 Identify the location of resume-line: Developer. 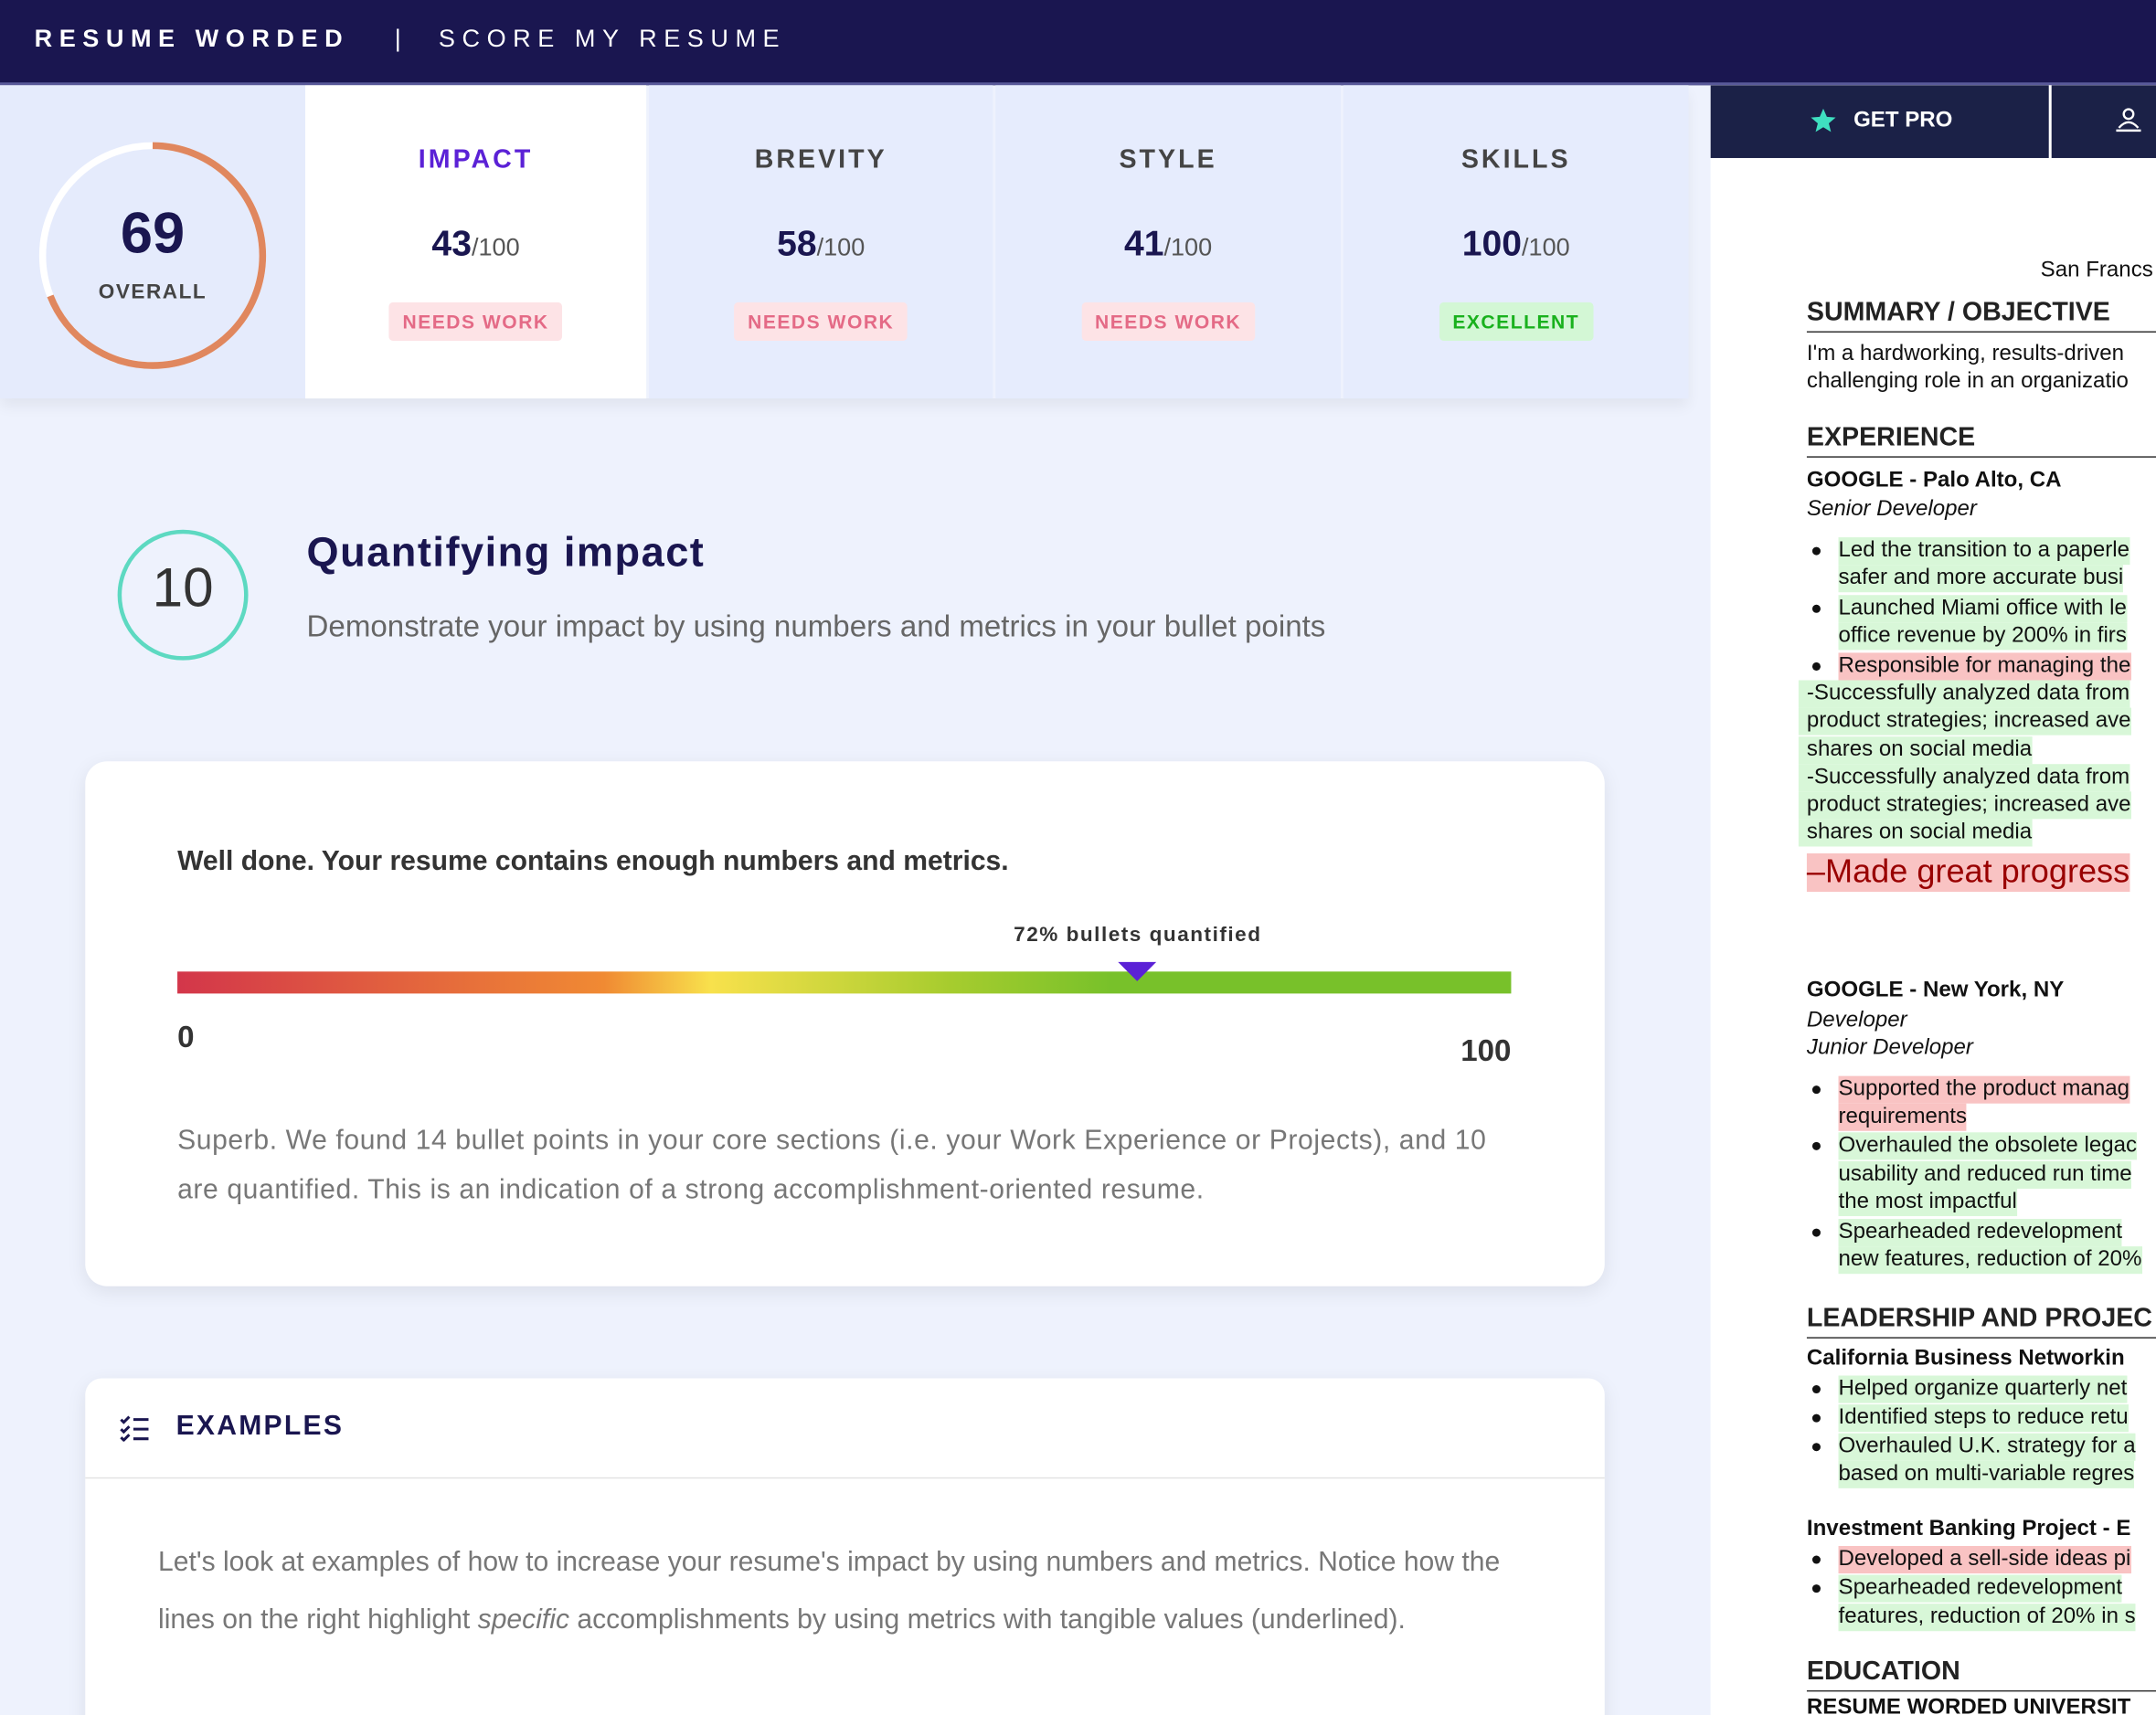
(1856, 1020).